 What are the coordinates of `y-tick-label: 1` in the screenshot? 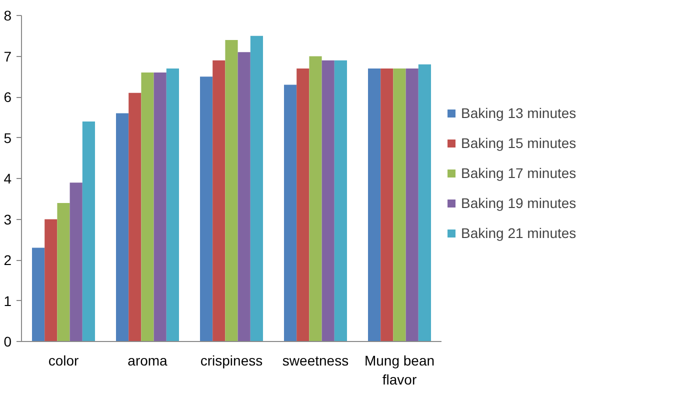 It's located at (8, 300).